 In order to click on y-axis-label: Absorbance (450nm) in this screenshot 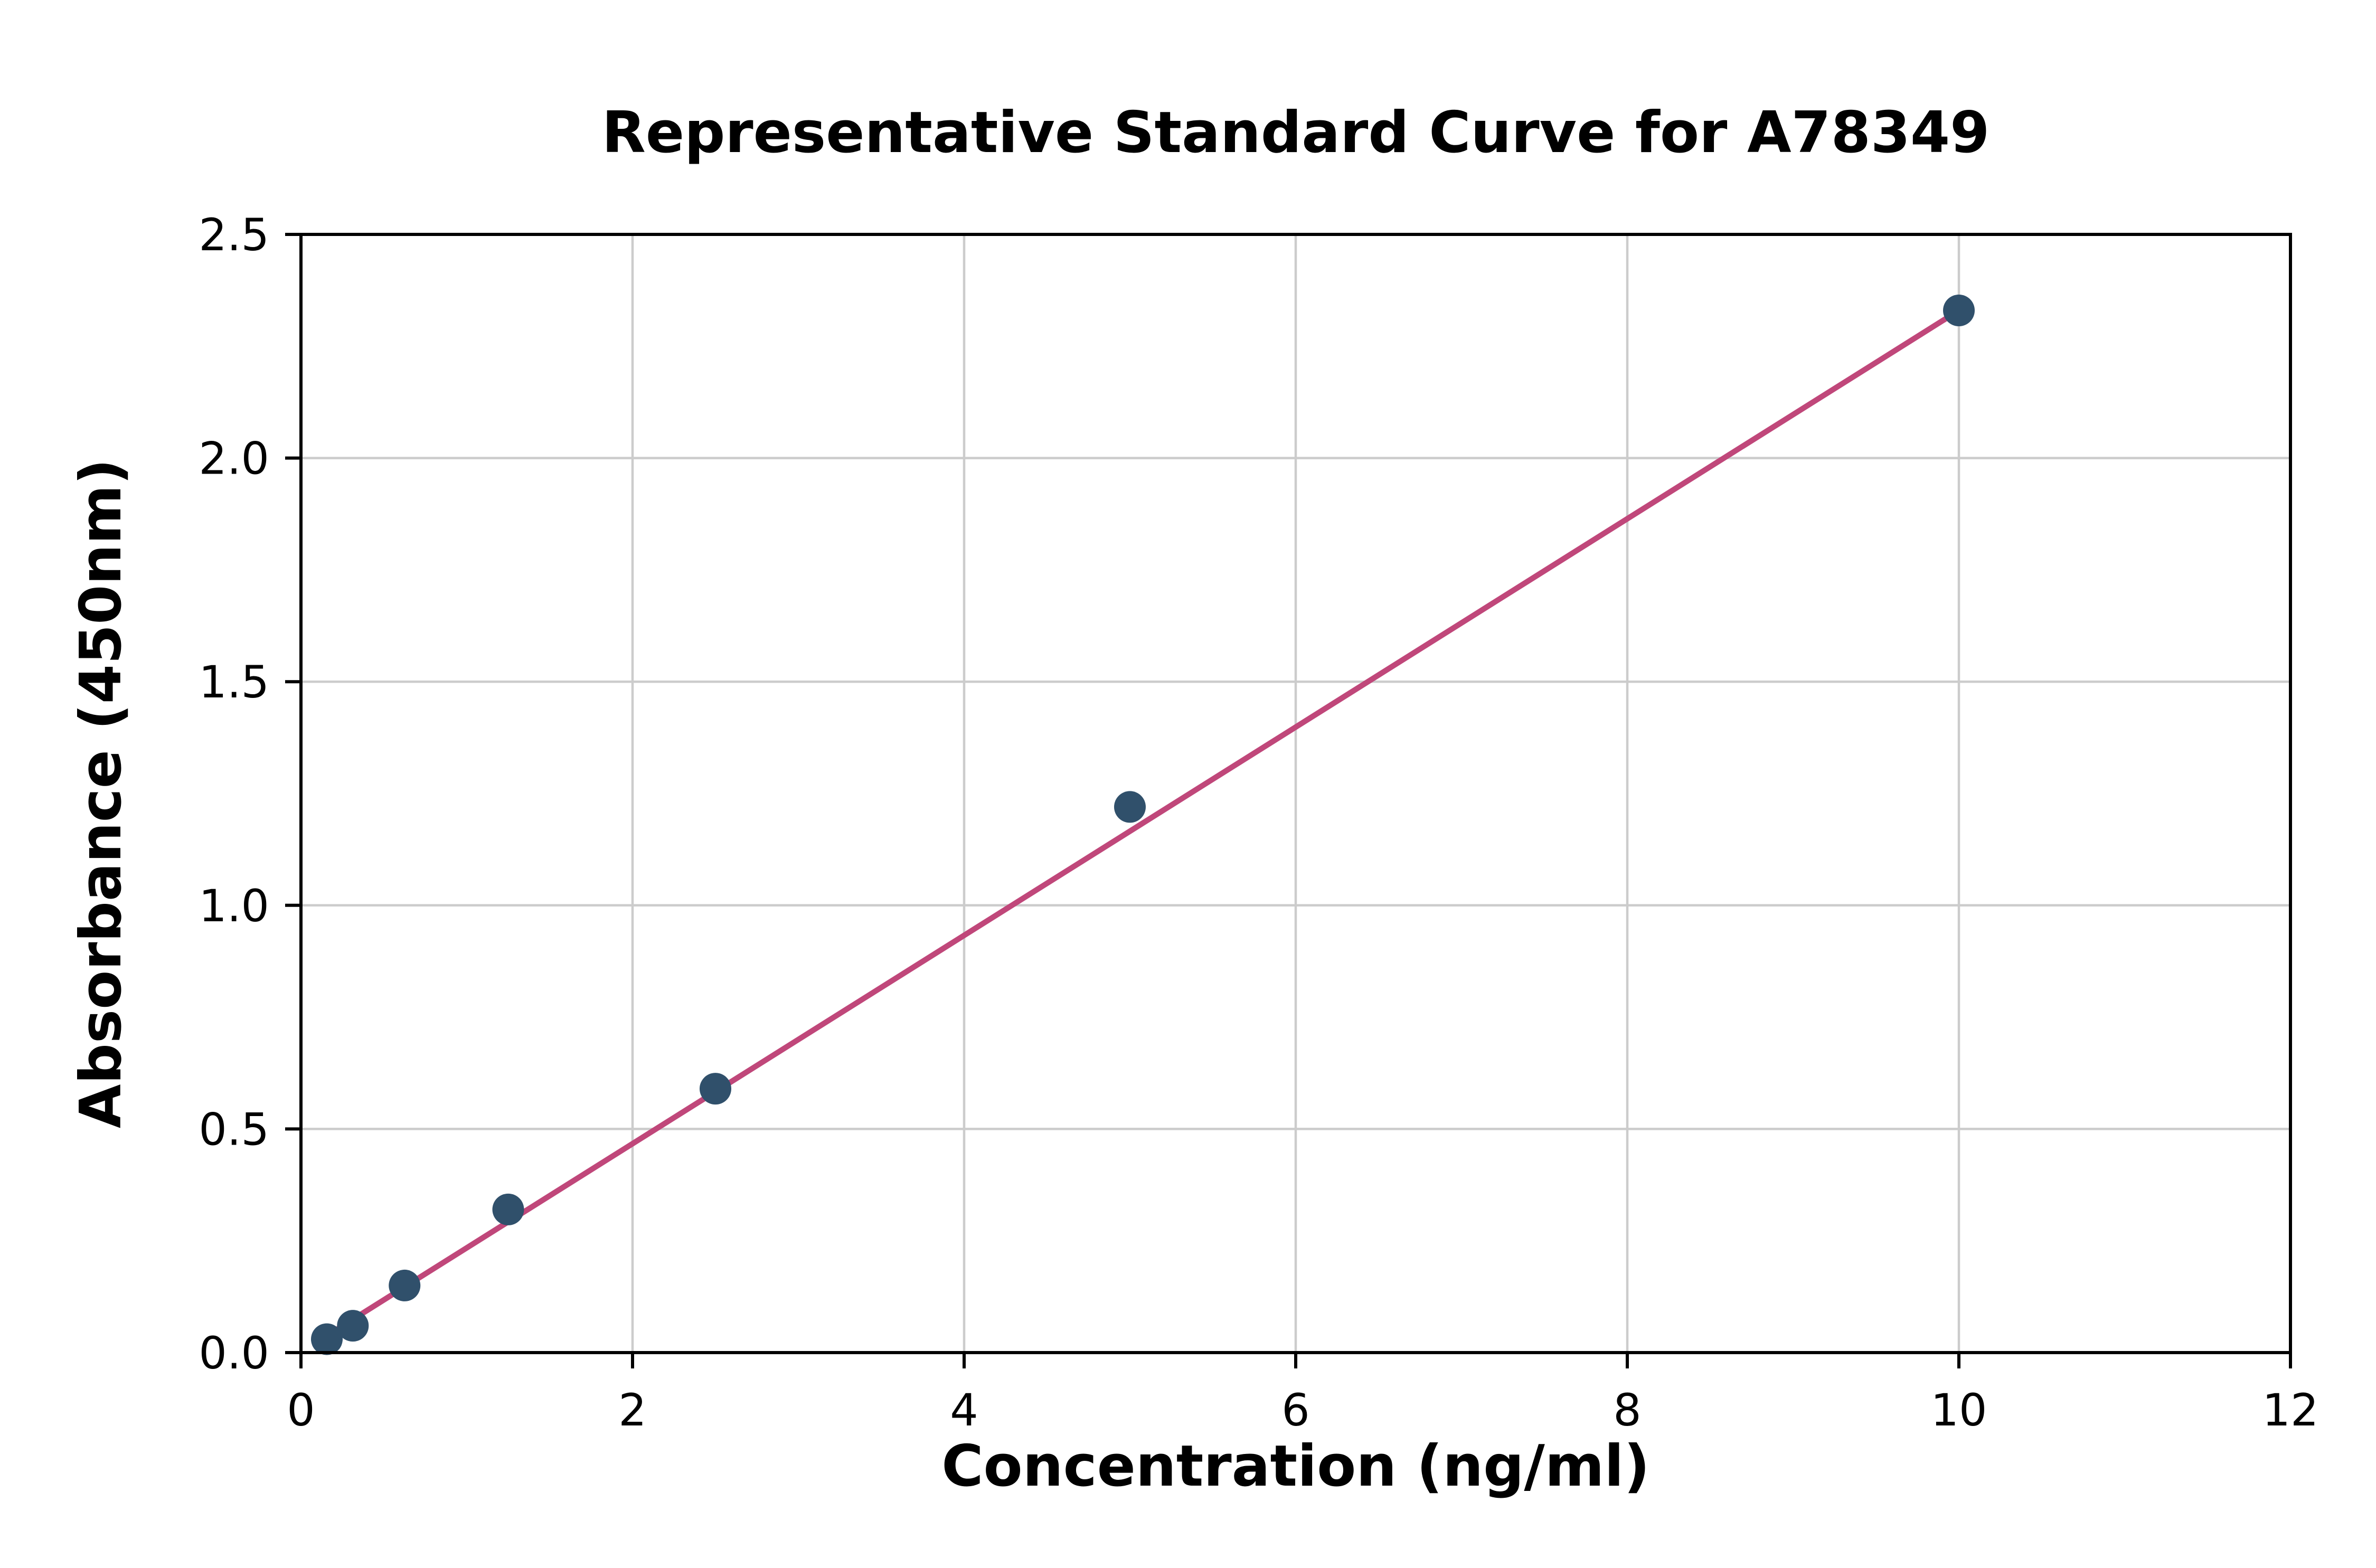, I will do `click(101, 793)`.